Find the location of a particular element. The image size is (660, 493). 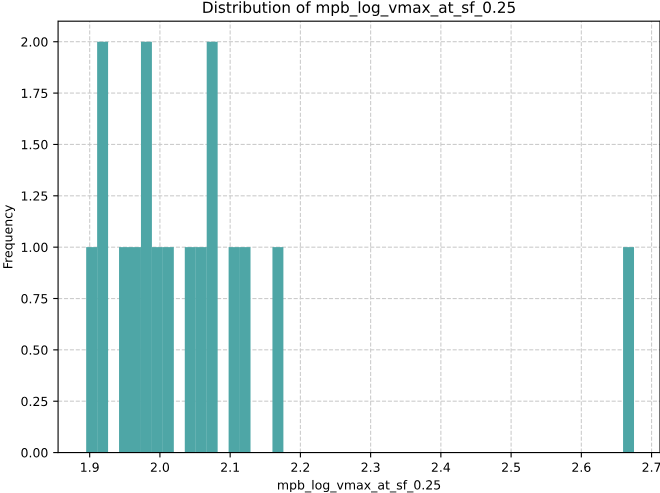

x-tick-label: 2.6 is located at coordinates (581, 467).